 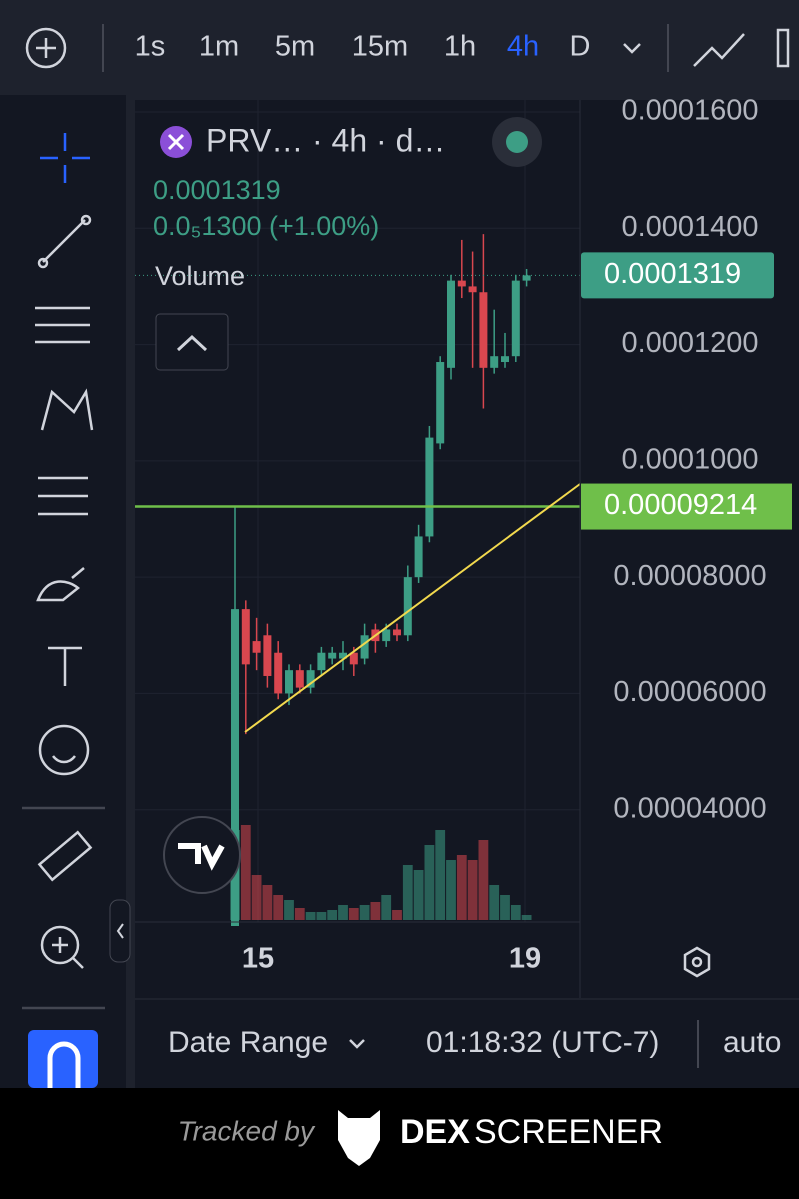 What do you see at coordinates (380, 47) in the screenshot?
I see `timeframe: 15m` at bounding box center [380, 47].